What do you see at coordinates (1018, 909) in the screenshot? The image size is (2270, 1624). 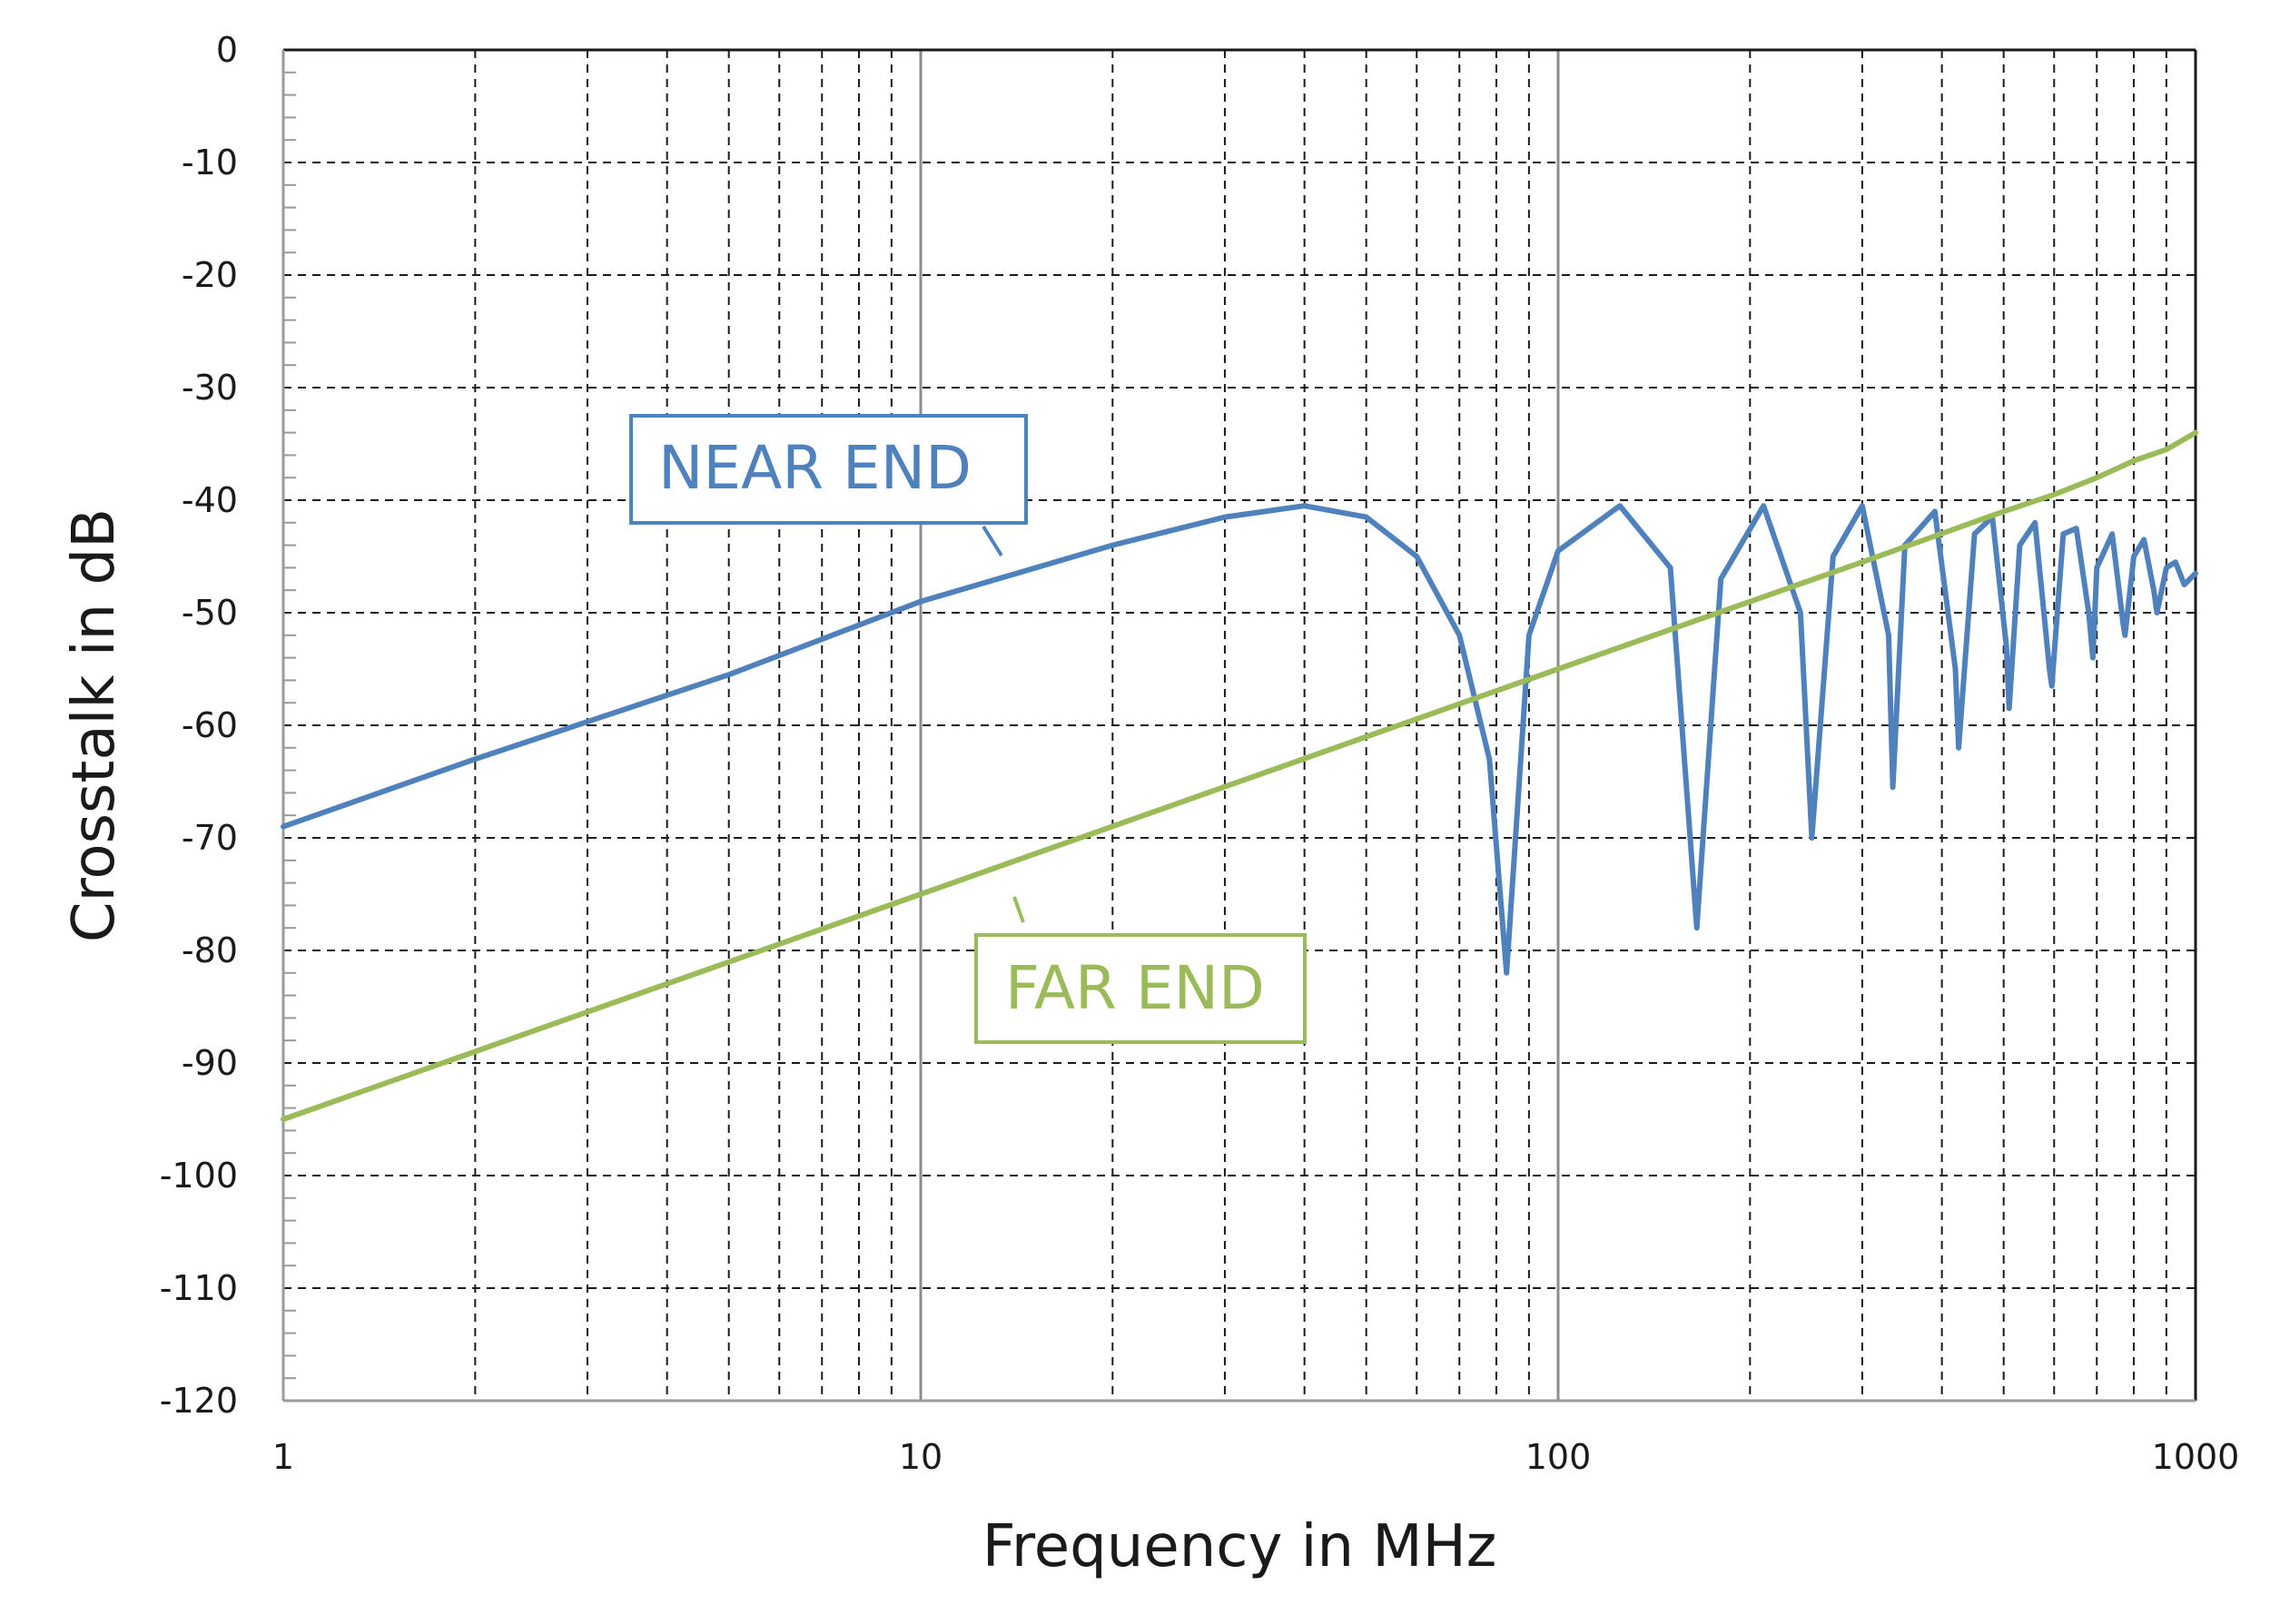 I see `annotation-leader-far` at bounding box center [1018, 909].